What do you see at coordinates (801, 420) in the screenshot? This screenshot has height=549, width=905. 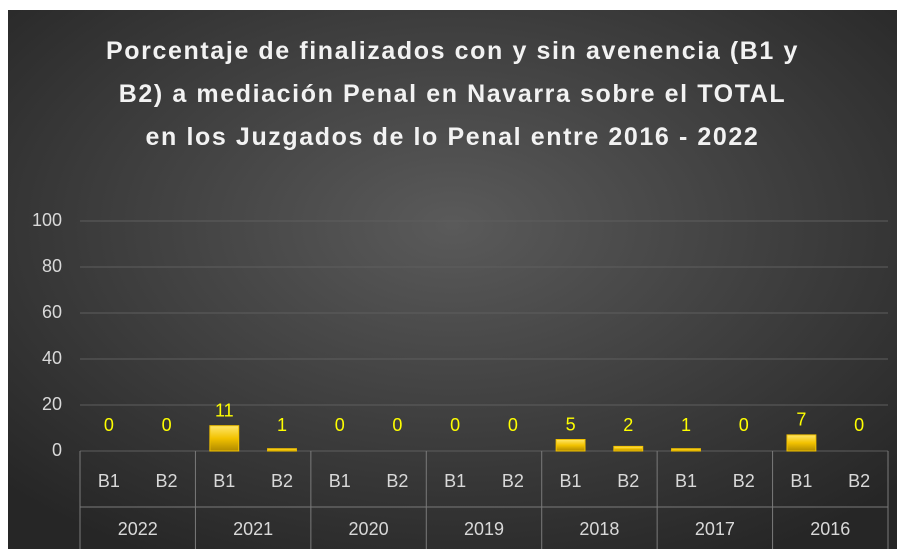 I see `value-label: 7` at bounding box center [801, 420].